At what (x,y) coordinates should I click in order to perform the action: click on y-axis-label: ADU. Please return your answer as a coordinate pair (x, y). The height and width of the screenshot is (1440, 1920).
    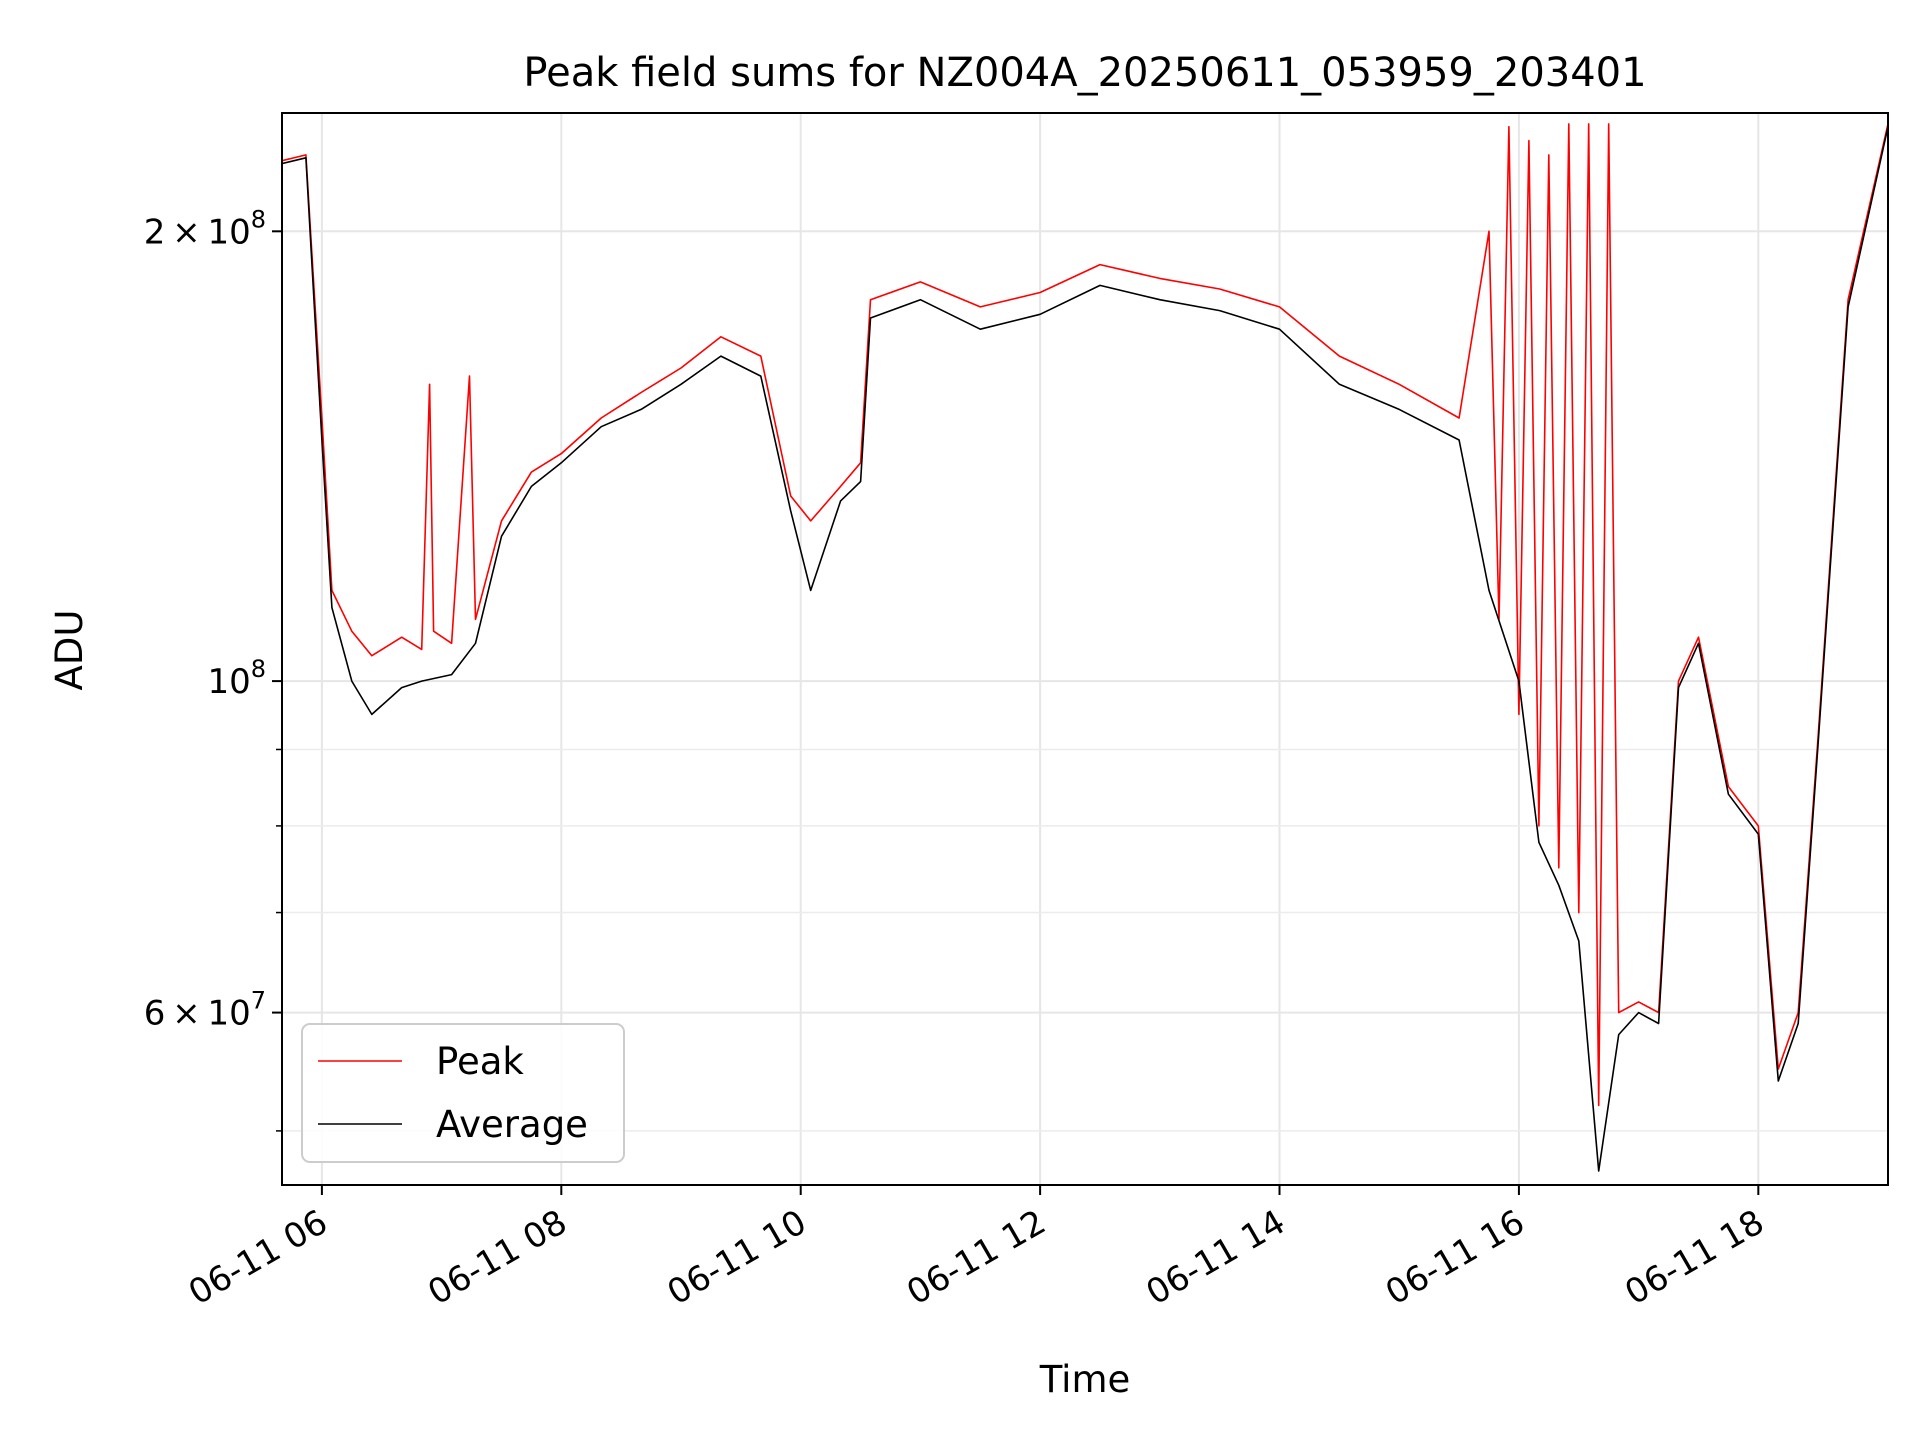
    Looking at the image, I should click on (69, 650).